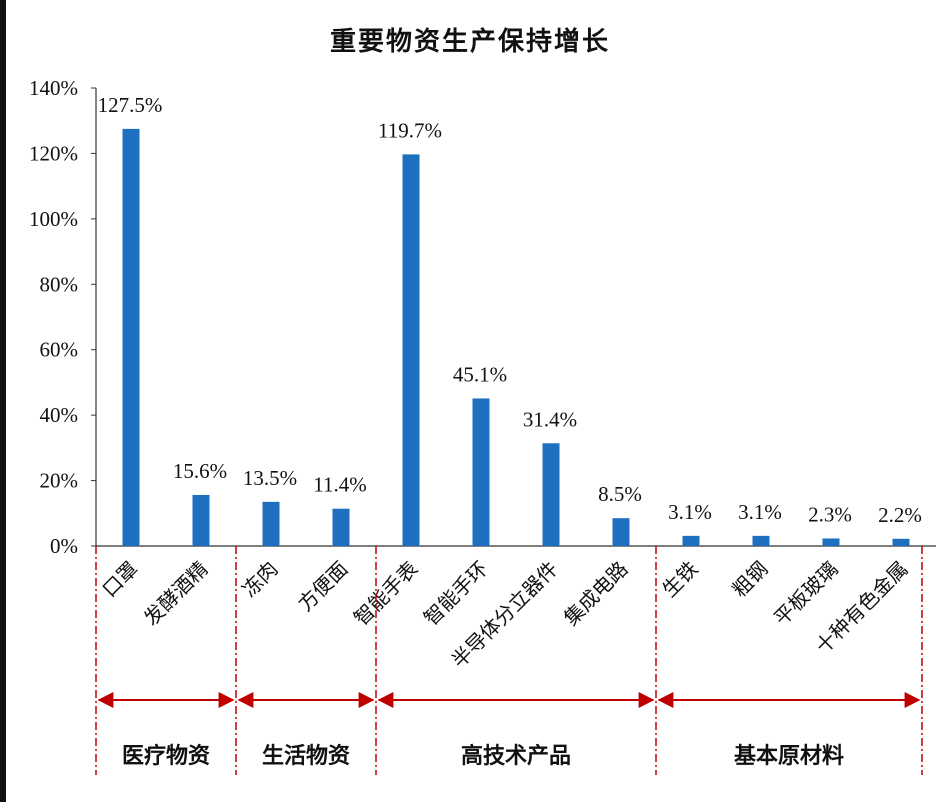 This screenshot has width=936, height=807. I want to click on y-tick-label: 60%, so click(59, 350).